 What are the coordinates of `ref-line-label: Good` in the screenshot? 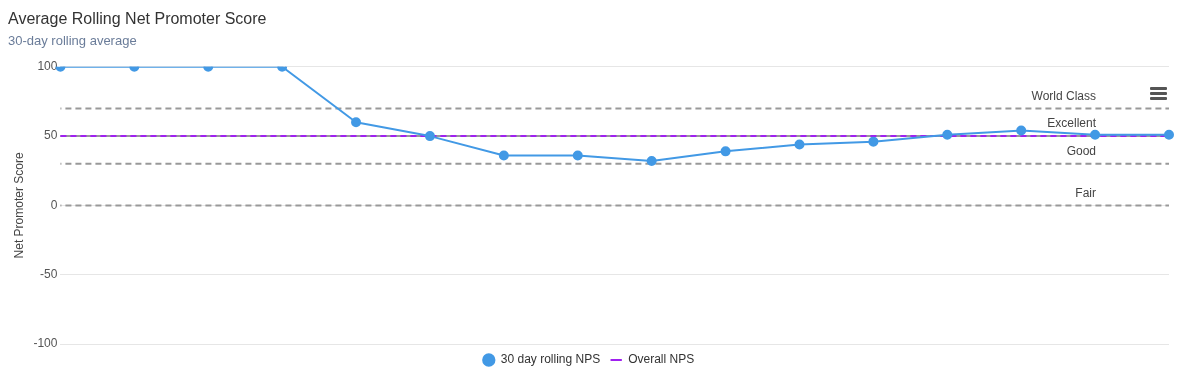 It's located at (1081, 151).